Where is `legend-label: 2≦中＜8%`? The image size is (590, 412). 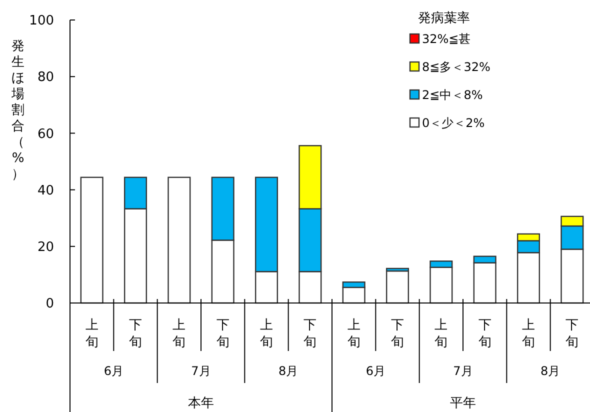
legend-label: 2≦中＜8% is located at coordinates (452, 95).